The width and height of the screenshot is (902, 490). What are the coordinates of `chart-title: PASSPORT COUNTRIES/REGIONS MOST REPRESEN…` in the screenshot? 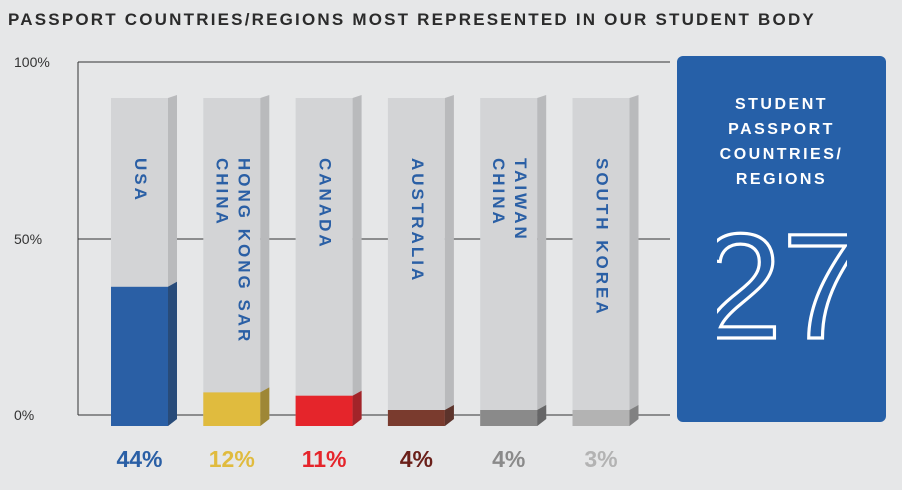 It's located at (412, 19).